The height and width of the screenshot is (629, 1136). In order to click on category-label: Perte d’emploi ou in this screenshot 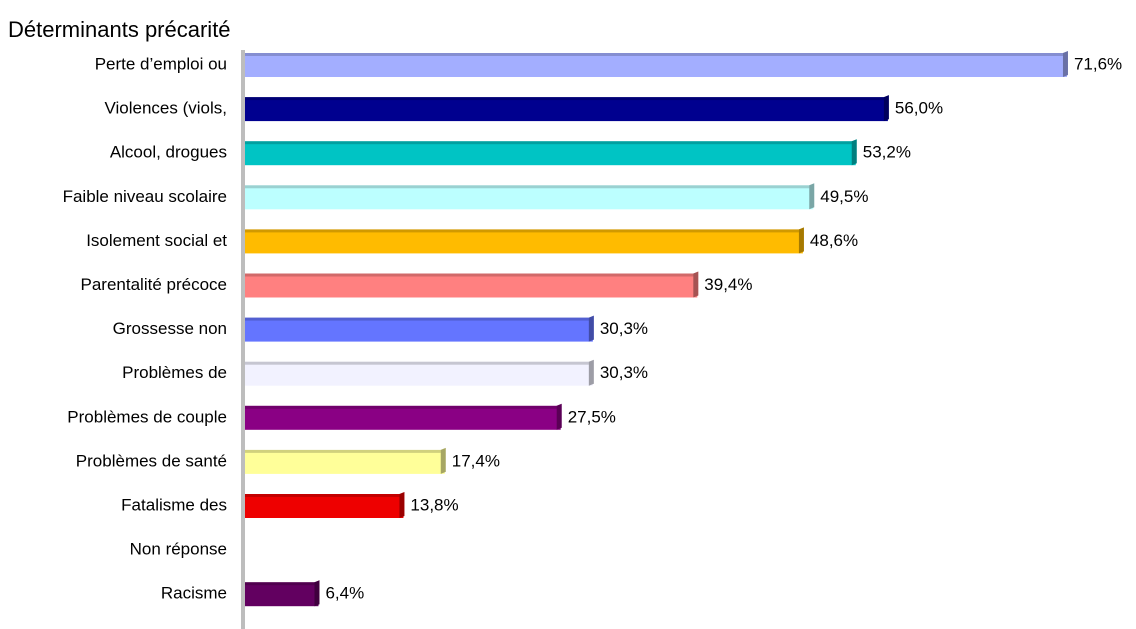, I will do `click(161, 63)`.